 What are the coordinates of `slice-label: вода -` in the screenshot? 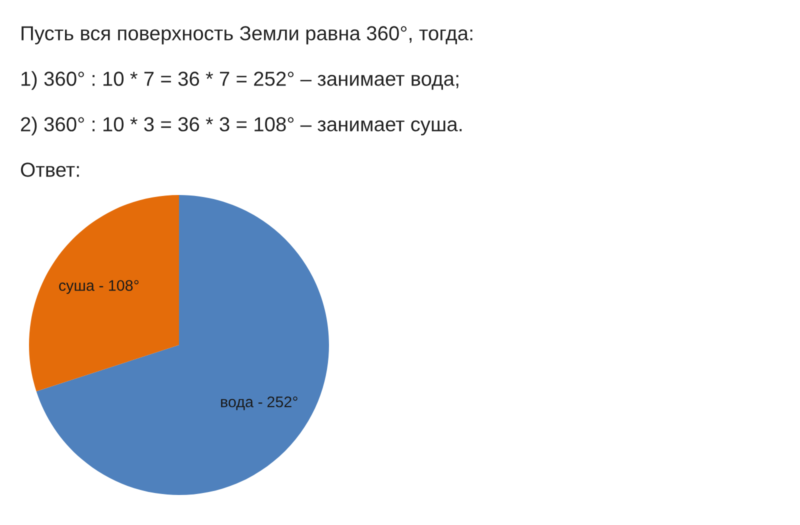 It's located at (241, 404).